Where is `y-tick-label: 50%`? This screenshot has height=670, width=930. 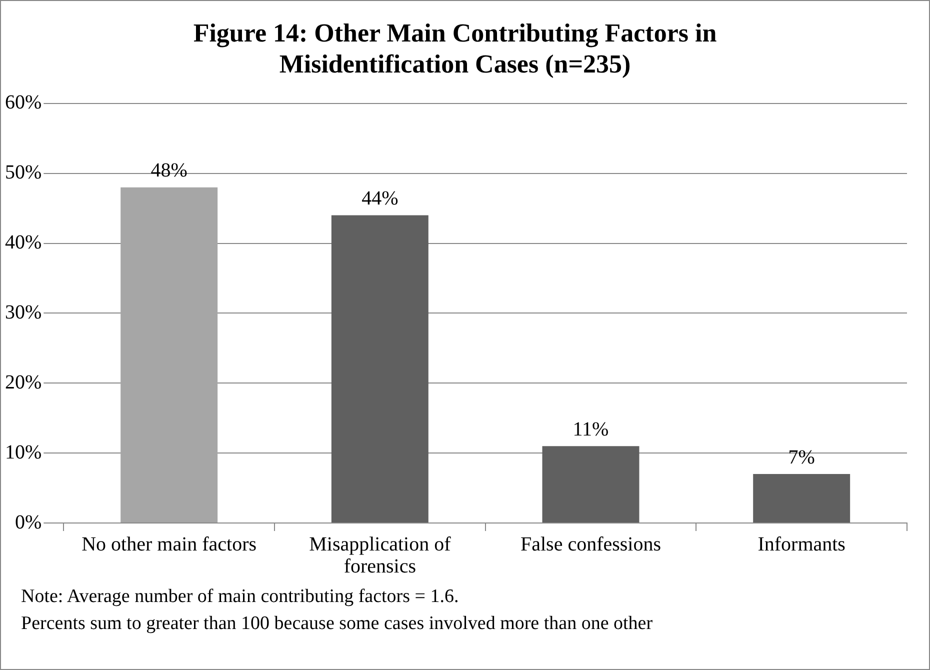
y-tick-label: 50% is located at coordinates (23, 173).